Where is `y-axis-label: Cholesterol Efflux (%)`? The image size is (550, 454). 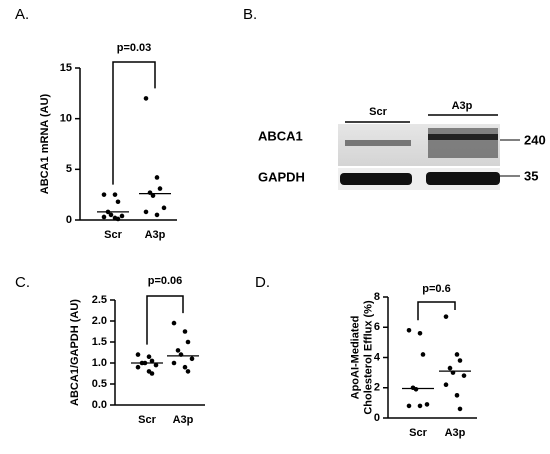
y-axis-label: Cholesterol Efflux (%) is located at coordinates (368, 357).